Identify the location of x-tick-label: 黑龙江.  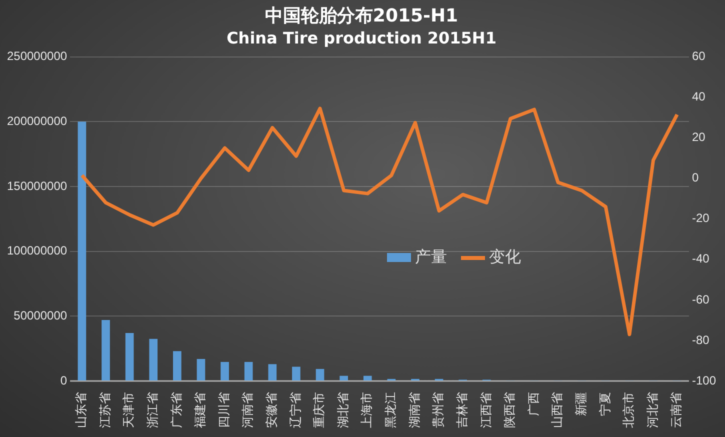
(391, 410).